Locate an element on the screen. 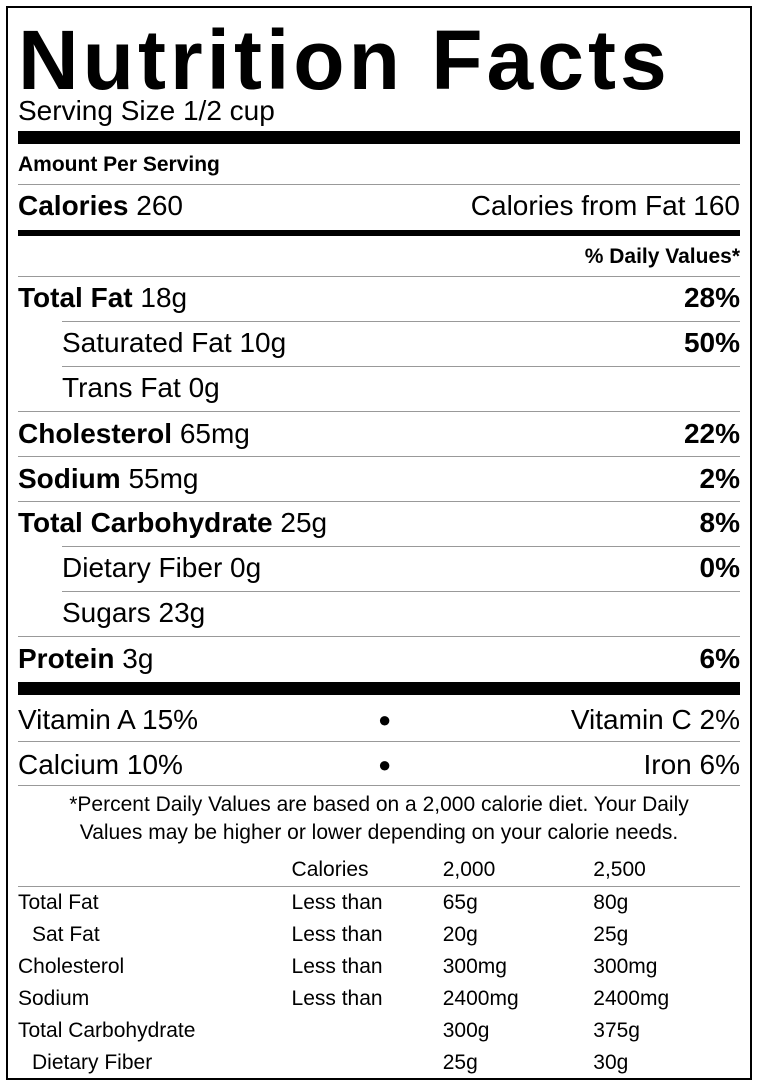 The width and height of the screenshot is (759, 1087). nutrient-amount: 23g is located at coordinates (182, 612).